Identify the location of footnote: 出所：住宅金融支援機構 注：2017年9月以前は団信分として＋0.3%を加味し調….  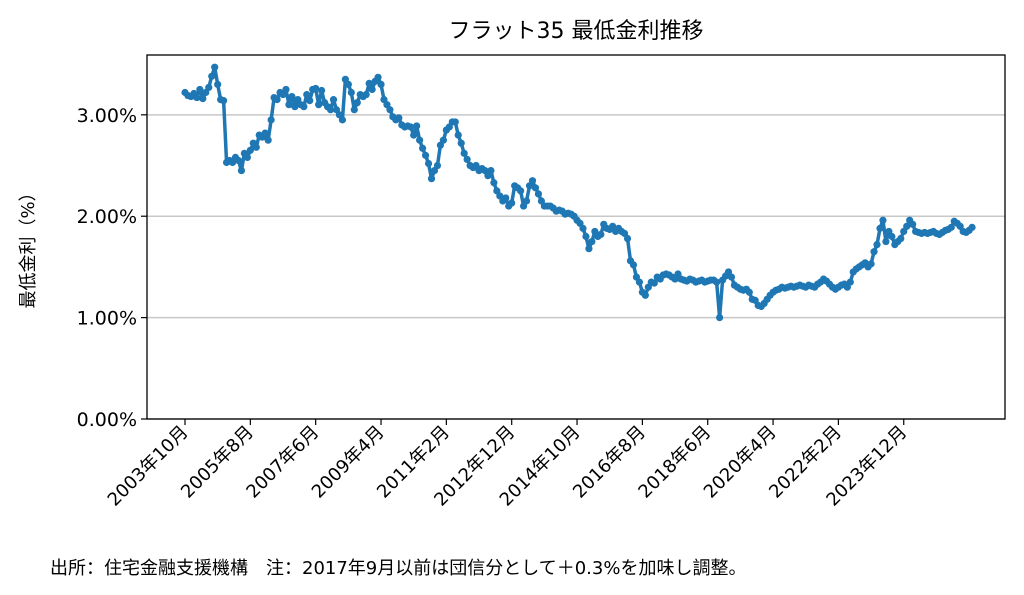
(398, 568).